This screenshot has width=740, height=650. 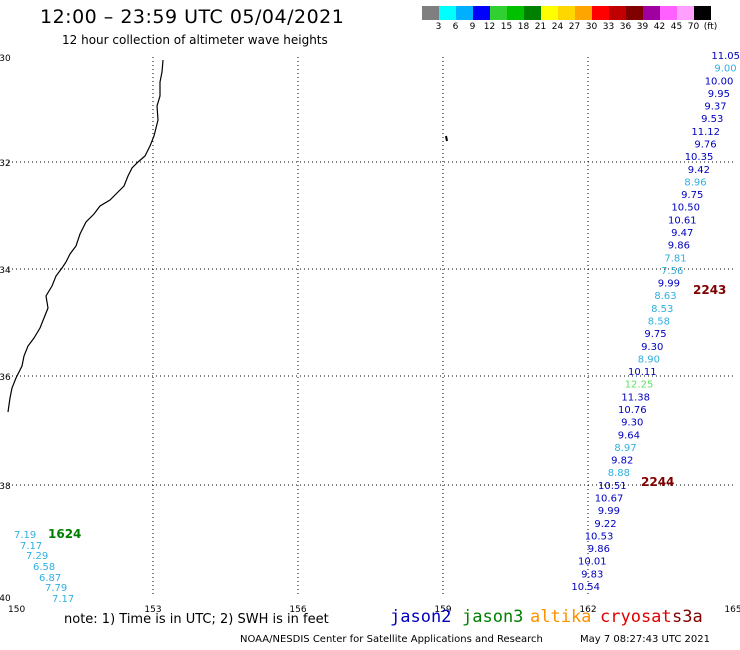 I want to click on longitude-label: 156, so click(x=297, y=610).